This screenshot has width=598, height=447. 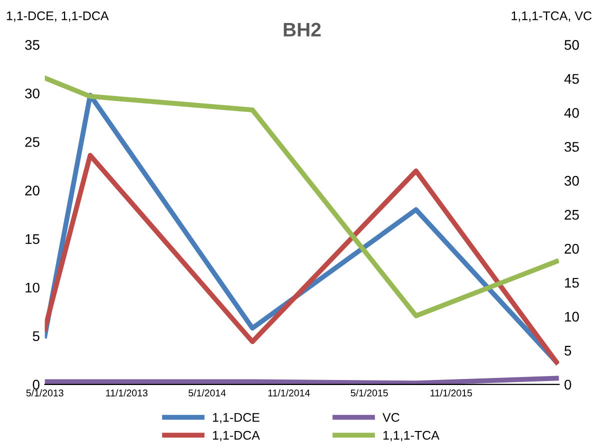 What do you see at coordinates (236, 436) in the screenshot?
I see `legend-label: 1,1-DCA` at bounding box center [236, 436].